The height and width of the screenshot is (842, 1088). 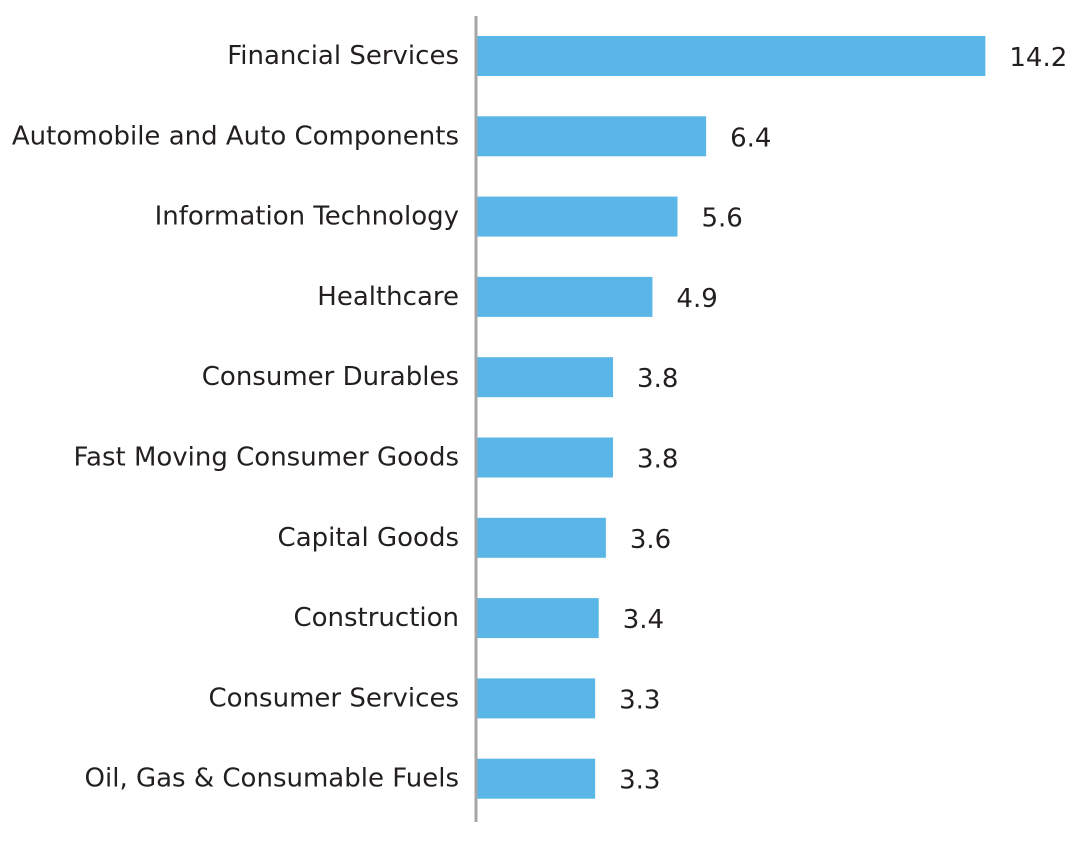 I want to click on category-label-8: Consumer Services, so click(x=334, y=698).